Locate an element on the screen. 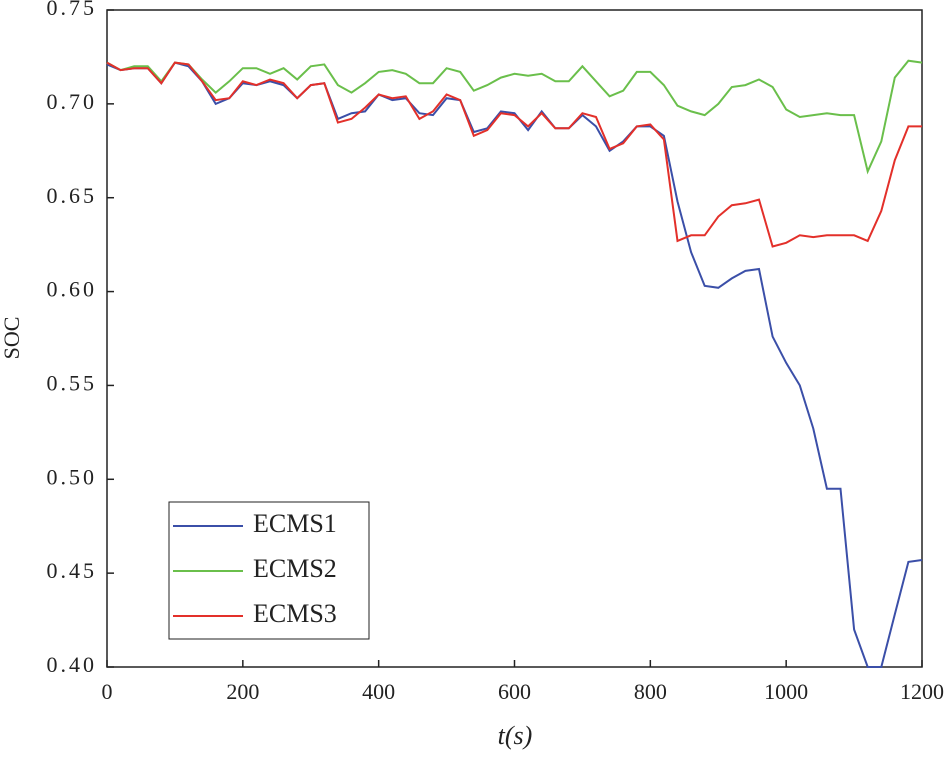 This screenshot has width=950, height=759. y-tick-label: 0.40 is located at coordinates (72, 664).